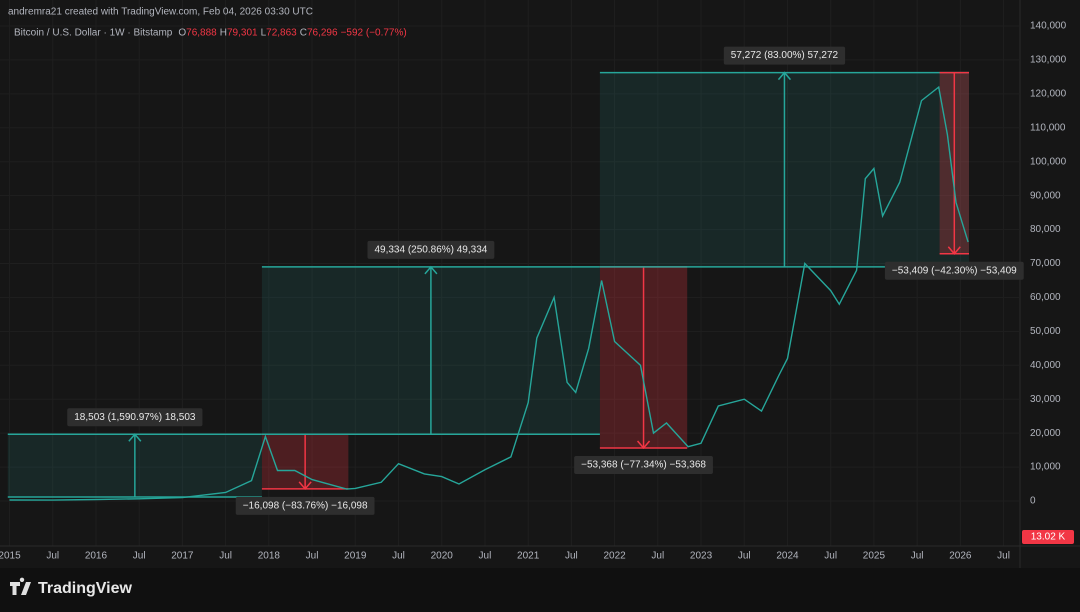  What do you see at coordinates (1045, 195) in the screenshot?
I see `y-tick-label: 90,000` at bounding box center [1045, 195].